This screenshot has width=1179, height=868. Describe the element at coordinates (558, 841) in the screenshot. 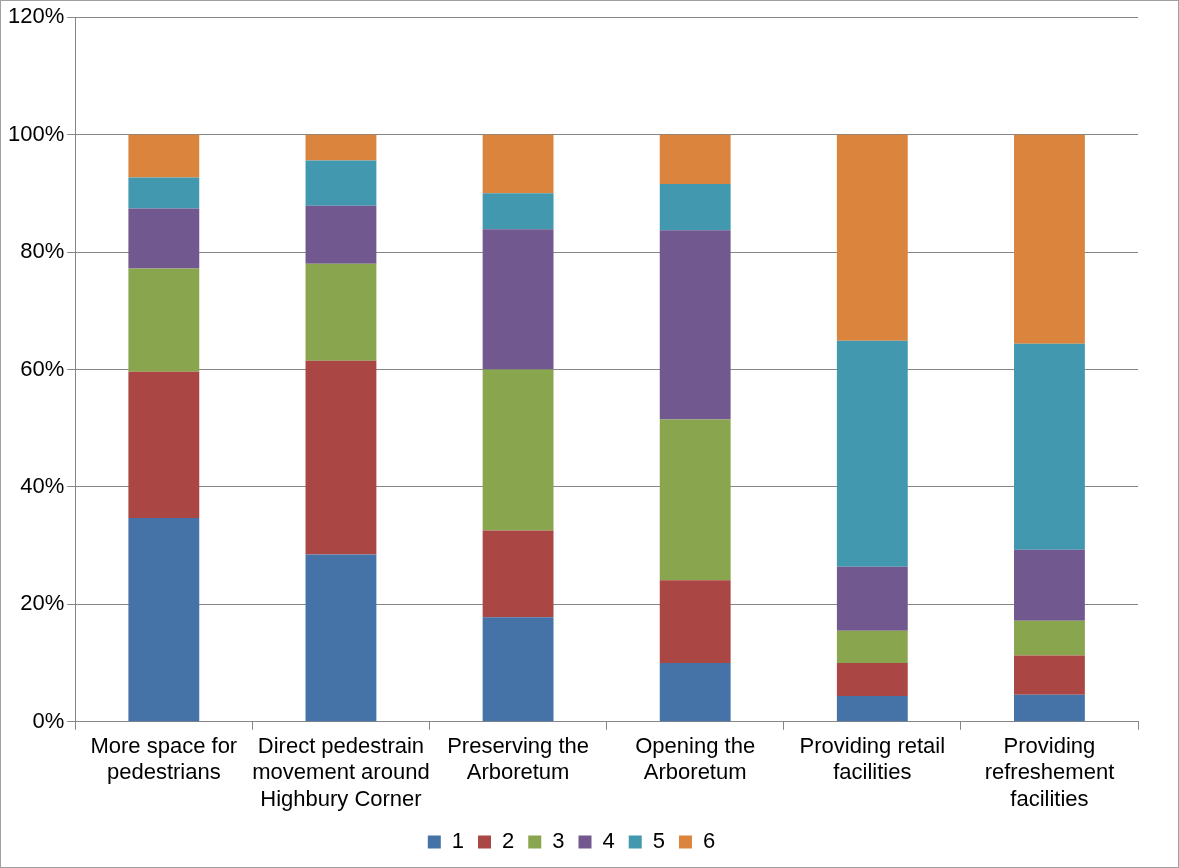

I see `legend-label: 3` at that location.